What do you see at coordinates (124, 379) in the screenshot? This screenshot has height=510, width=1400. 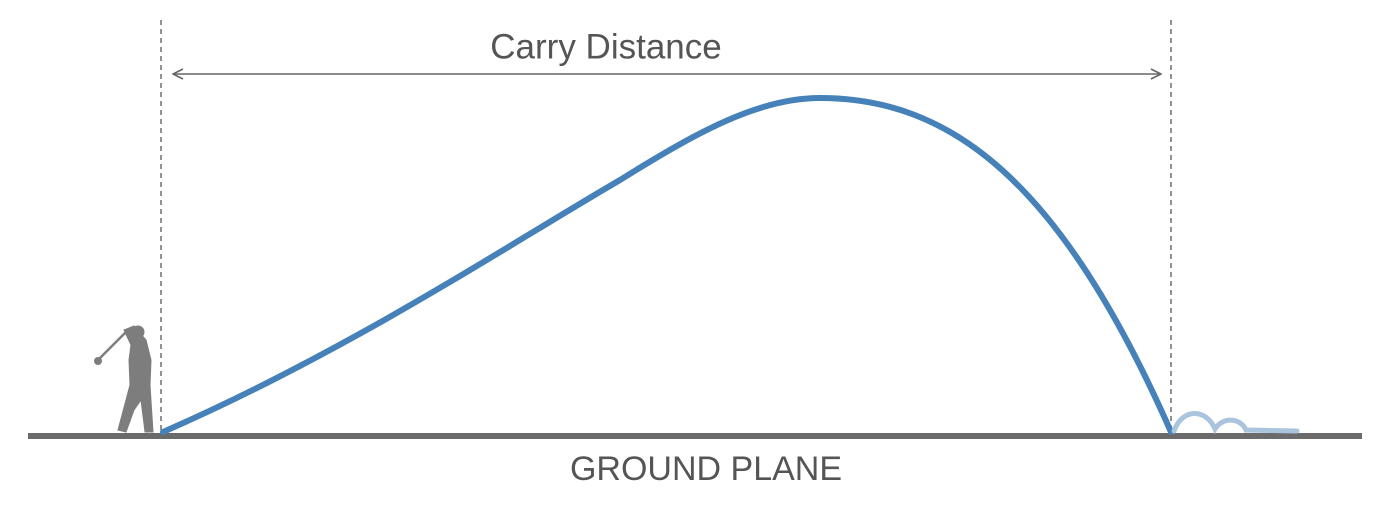 I see `golfer-silhouette` at bounding box center [124, 379].